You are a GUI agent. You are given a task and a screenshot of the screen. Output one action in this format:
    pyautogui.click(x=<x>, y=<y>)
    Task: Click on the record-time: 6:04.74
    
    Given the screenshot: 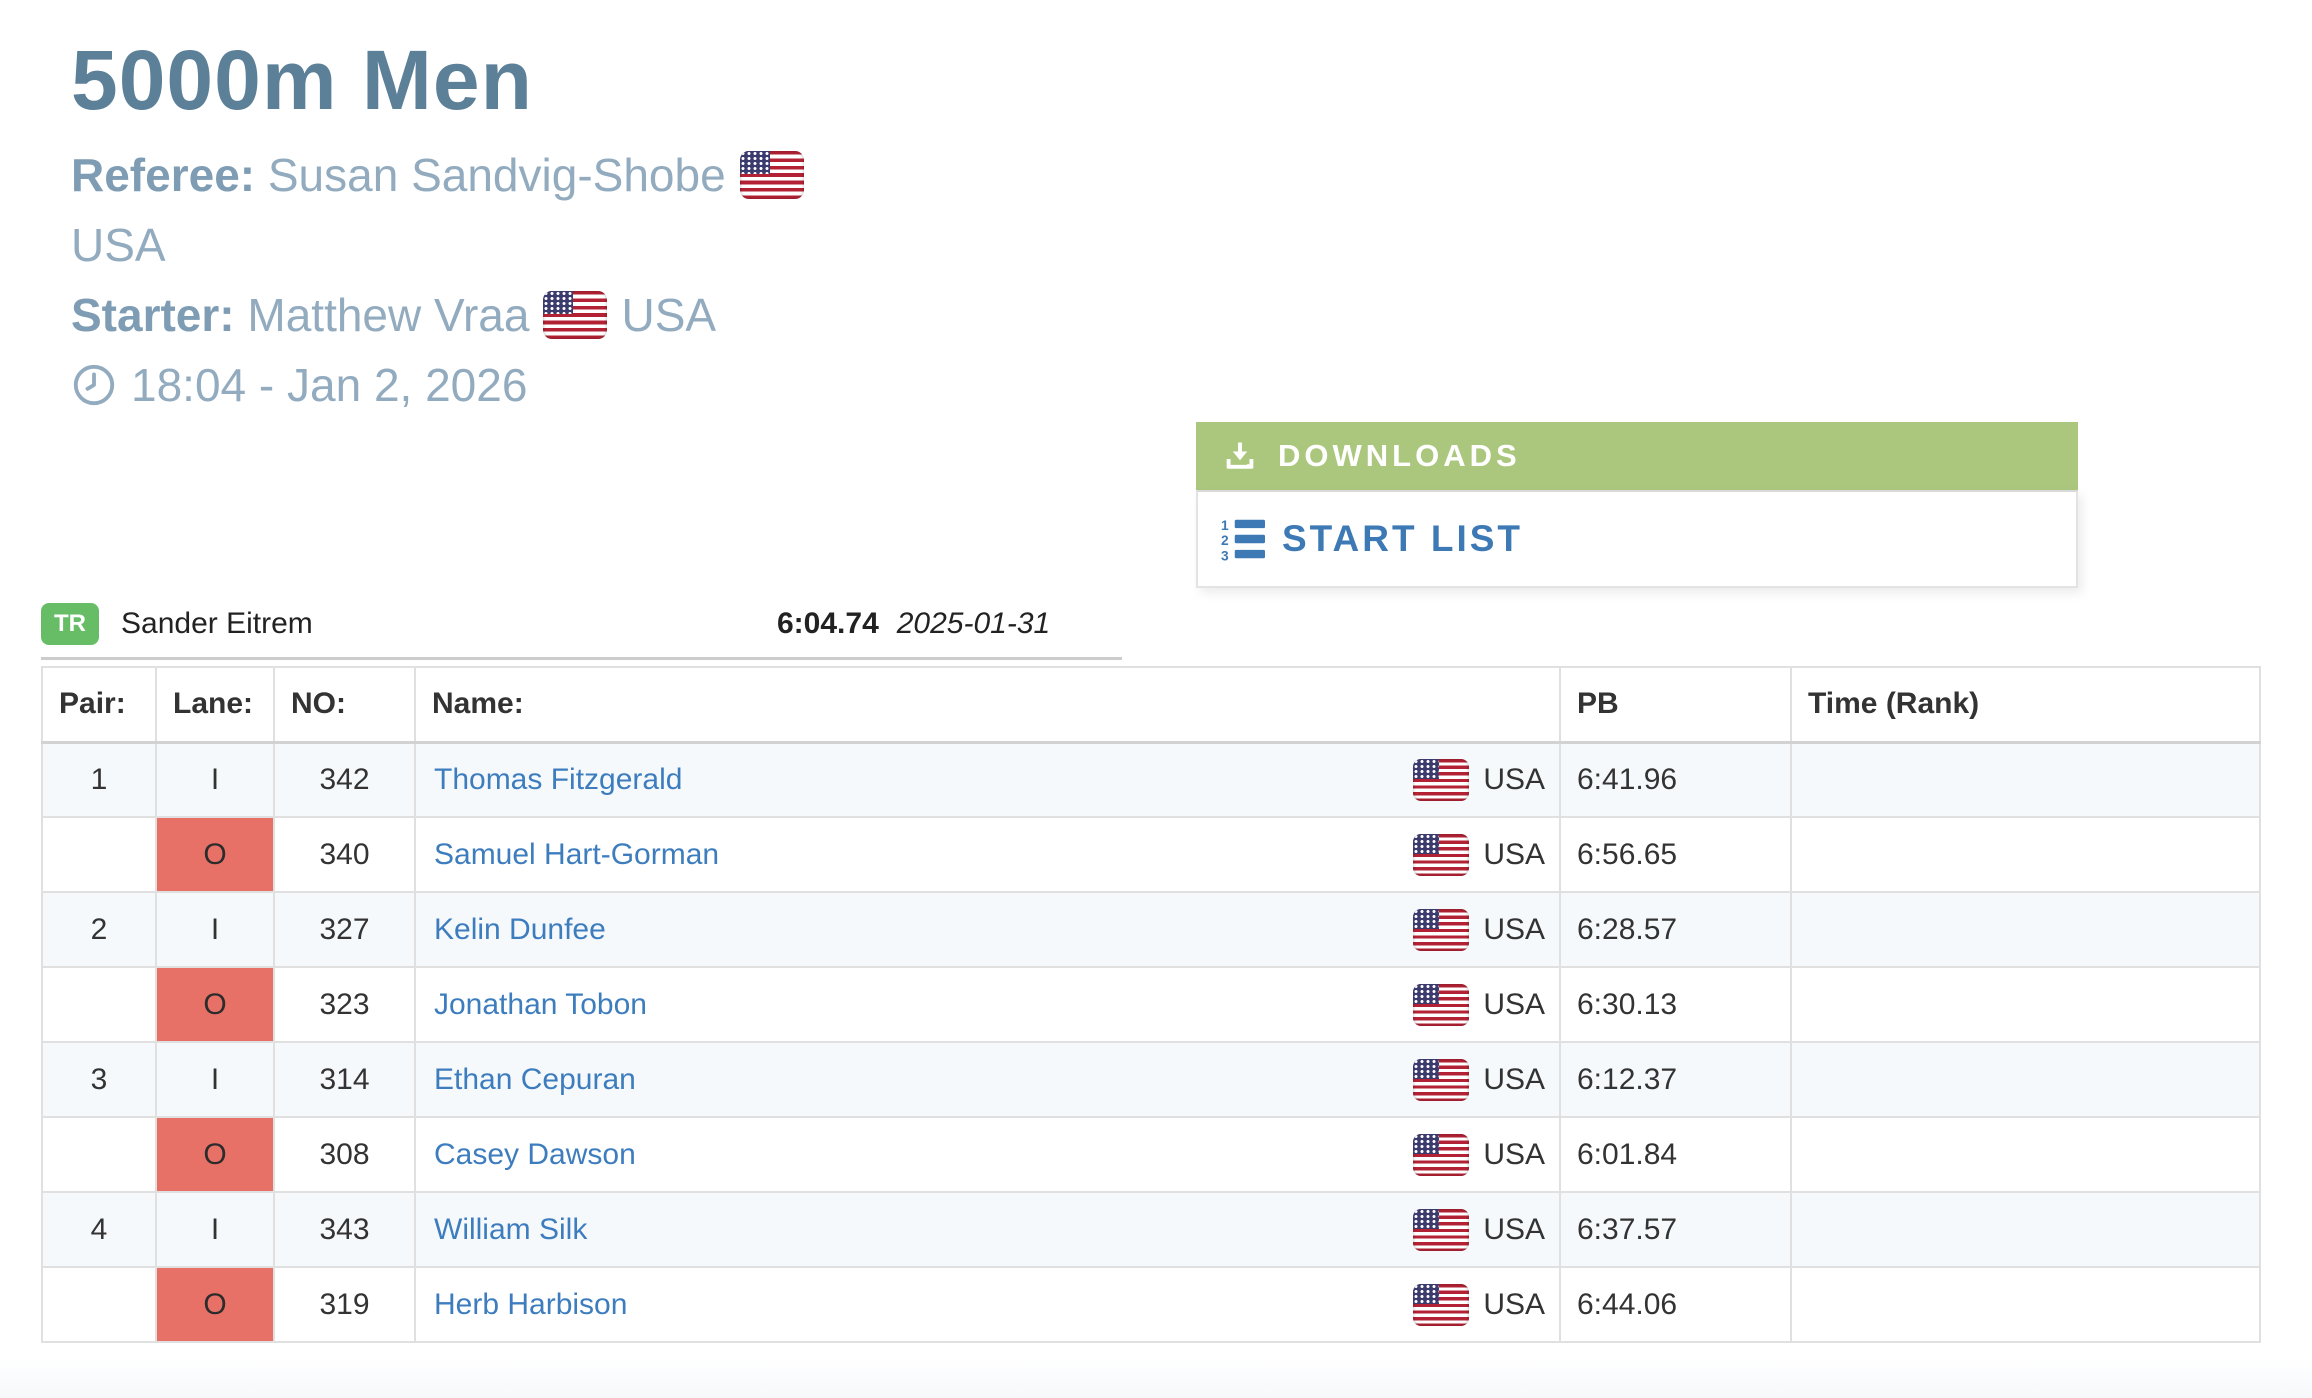 What is the action you would take?
    pyautogui.click(x=828, y=623)
    